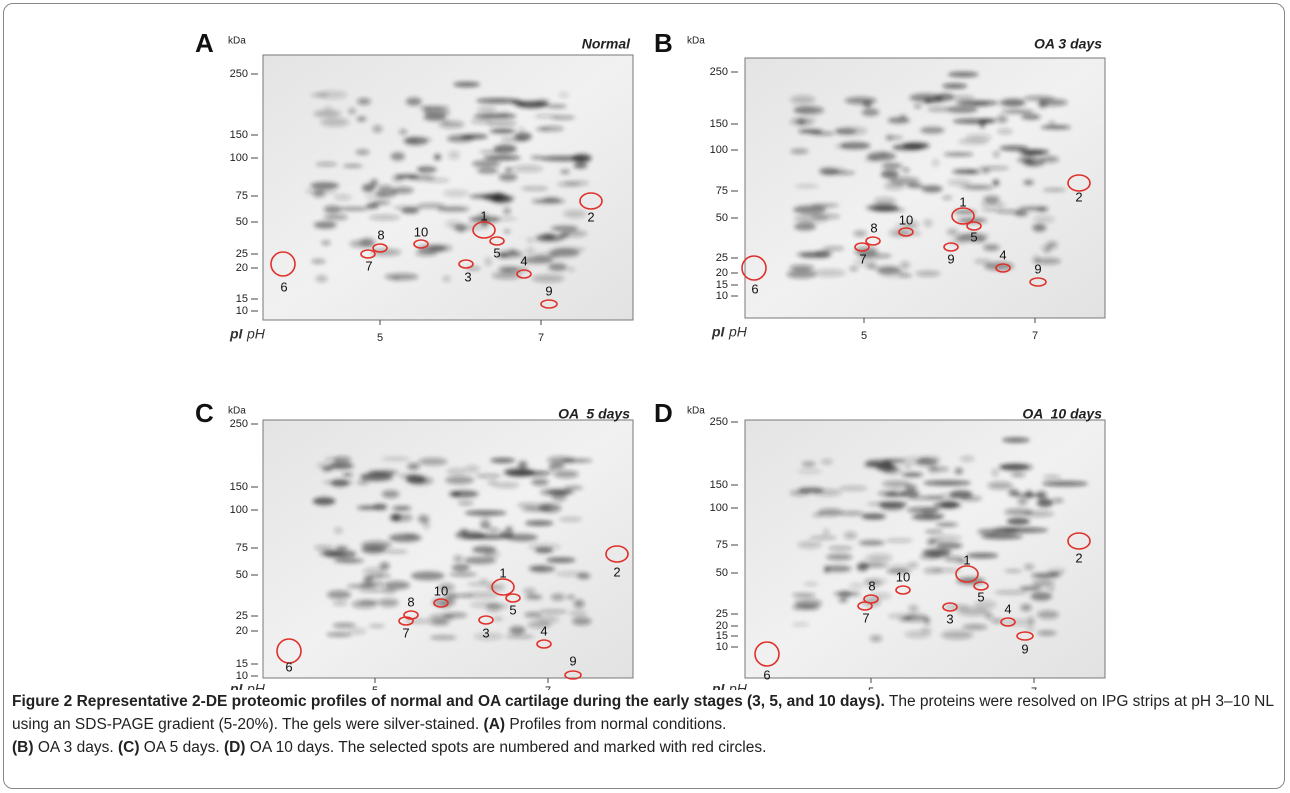 The image size is (1290, 793). What do you see at coordinates (719, 72) in the screenshot?
I see `mw-label: 250` at bounding box center [719, 72].